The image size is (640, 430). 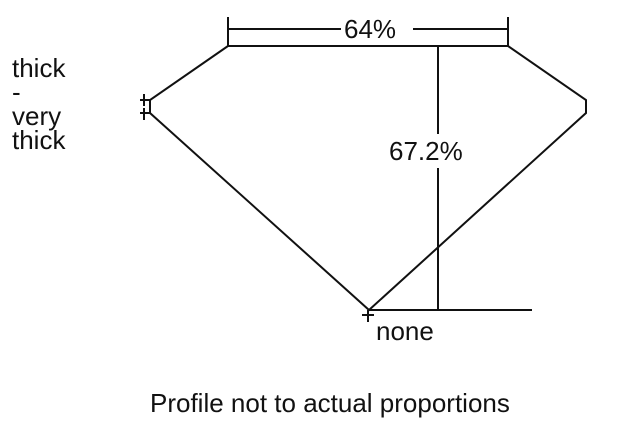 I want to click on girdle-label-line: very, so click(x=37, y=116).